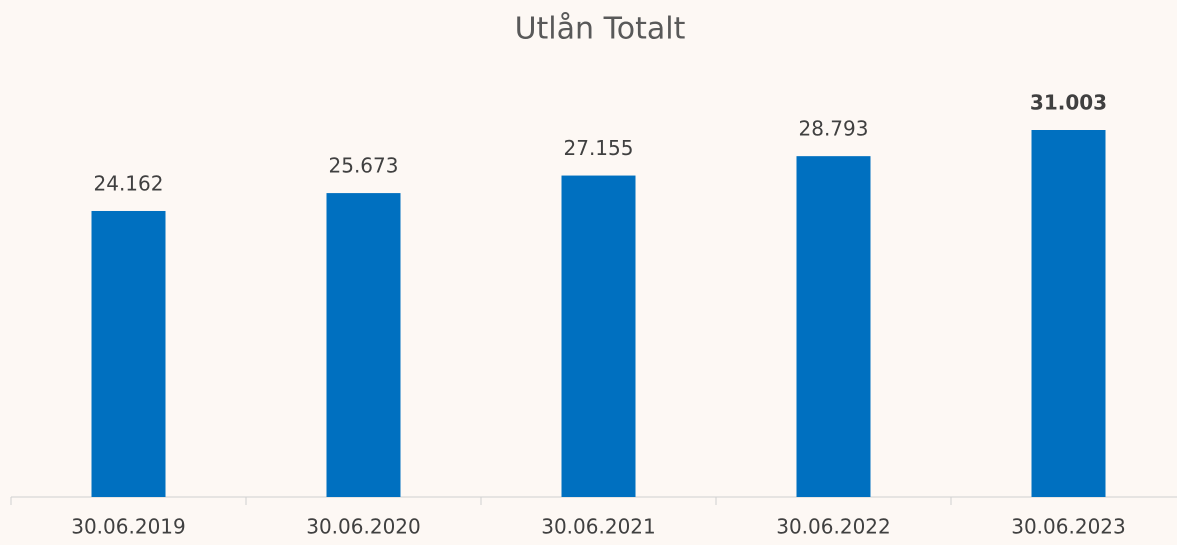  What do you see at coordinates (599, 148) in the screenshot?
I see `value-label: 27.155` at bounding box center [599, 148].